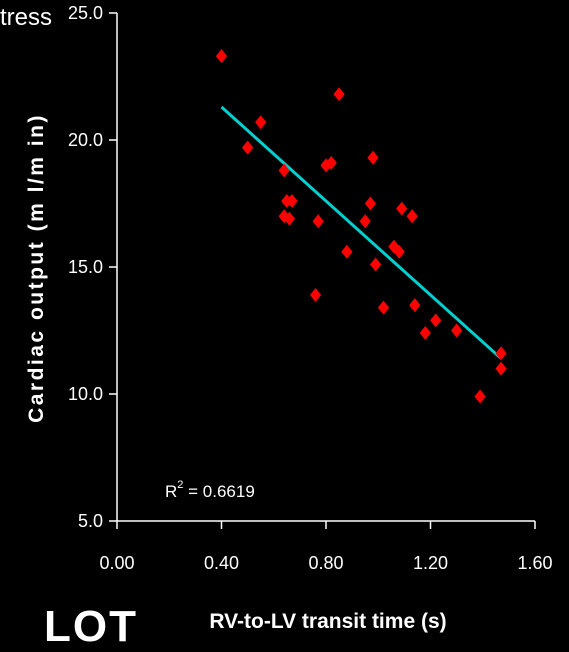  What do you see at coordinates (85, 394) in the screenshot?
I see `y-tick-label: 10.0` at bounding box center [85, 394].